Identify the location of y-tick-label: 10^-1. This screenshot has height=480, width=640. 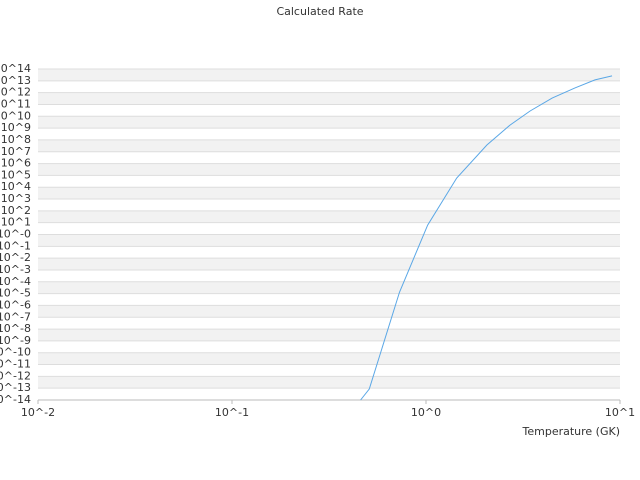
(15, 245).